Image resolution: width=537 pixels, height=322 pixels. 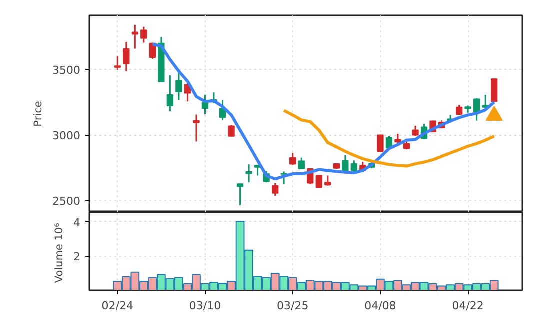 What do you see at coordinates (66, 70) in the screenshot?
I see `y-tick-label: 3500` at bounding box center [66, 70].